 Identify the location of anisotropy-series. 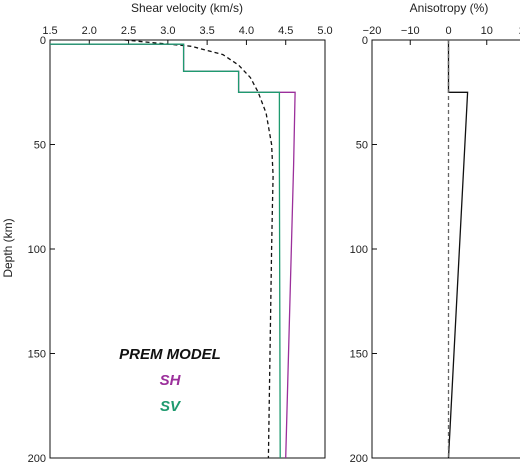
(458, 249).